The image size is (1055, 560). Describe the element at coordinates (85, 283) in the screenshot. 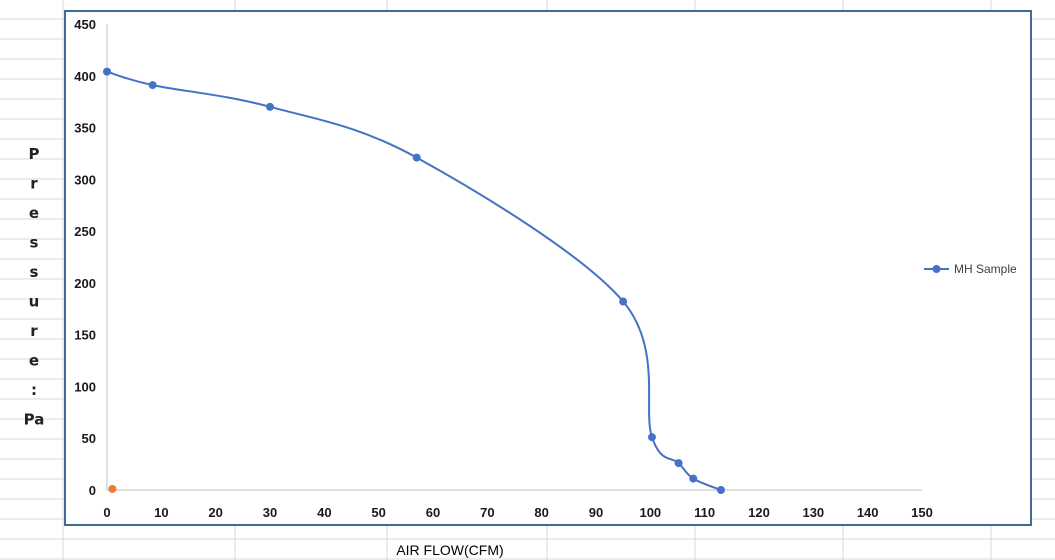

I see `y-tick-label: 200` at that location.